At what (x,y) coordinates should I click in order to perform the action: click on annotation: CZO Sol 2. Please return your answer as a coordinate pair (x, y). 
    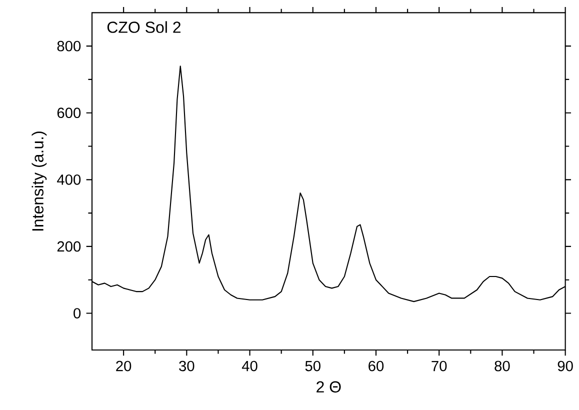
    Looking at the image, I should click on (143, 27).